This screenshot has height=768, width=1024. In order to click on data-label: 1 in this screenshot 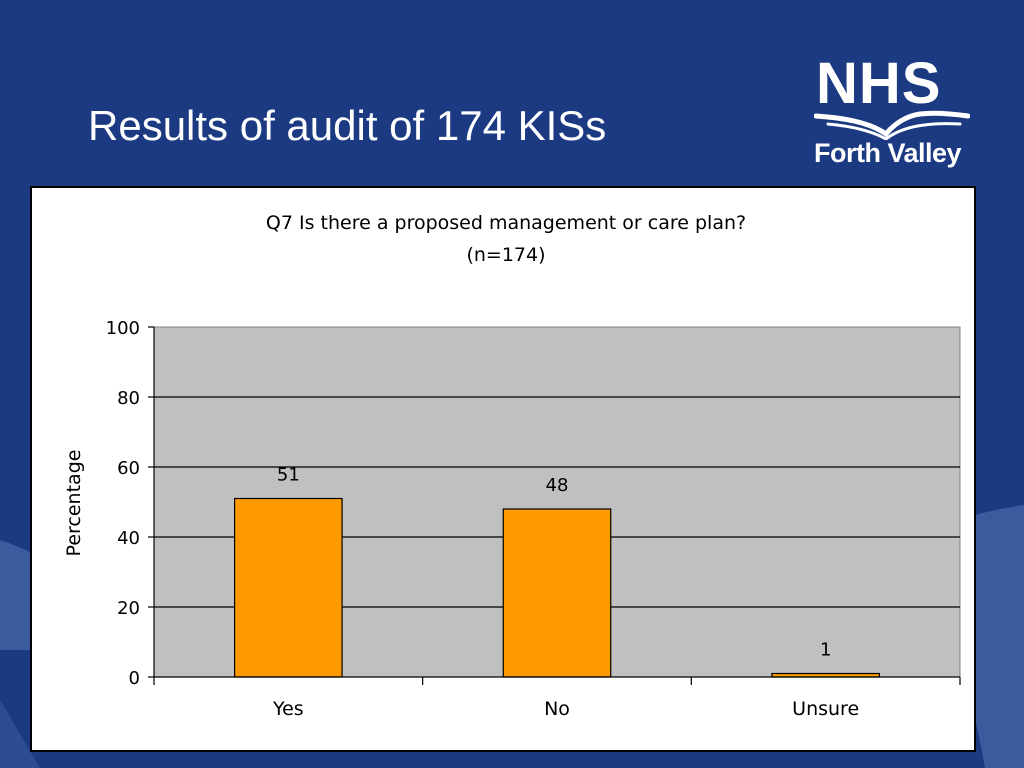, I will do `click(825, 650)`.